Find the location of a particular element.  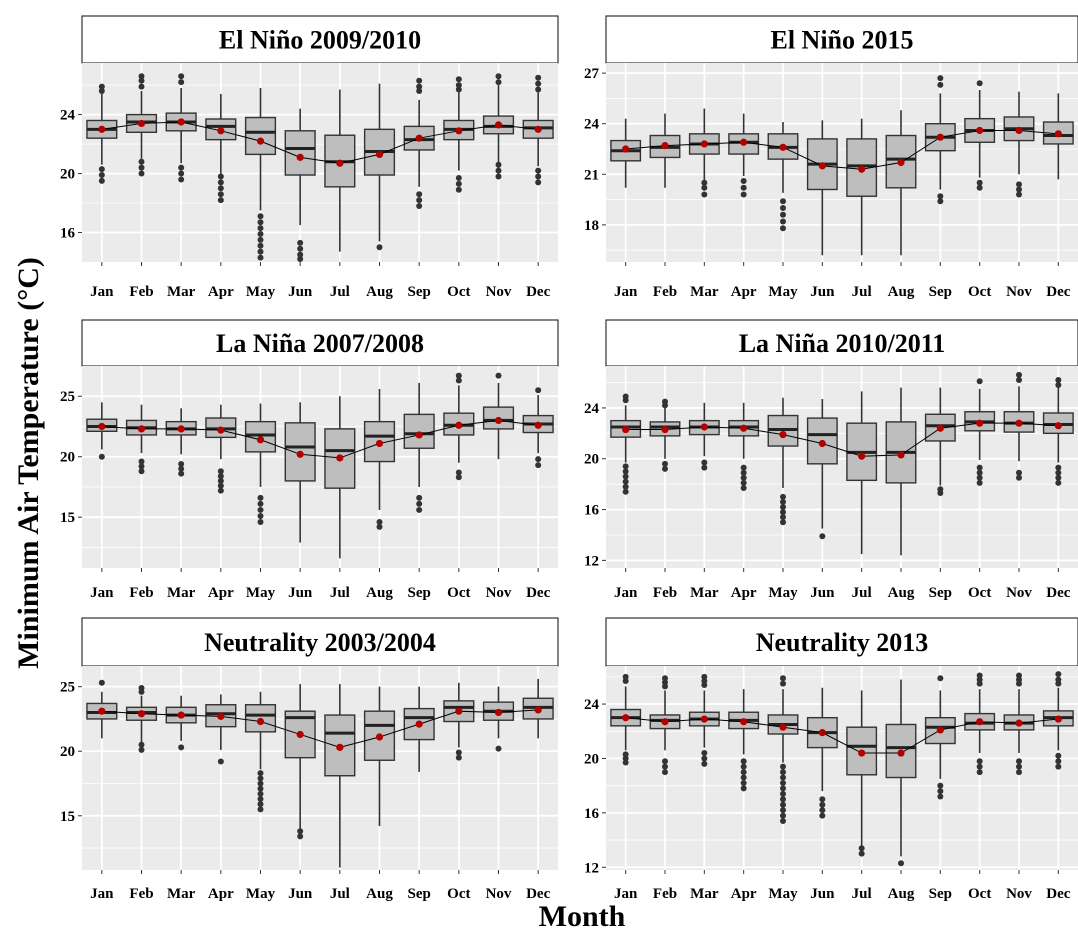

x-axis-title: Month is located at coordinates (582, 916).